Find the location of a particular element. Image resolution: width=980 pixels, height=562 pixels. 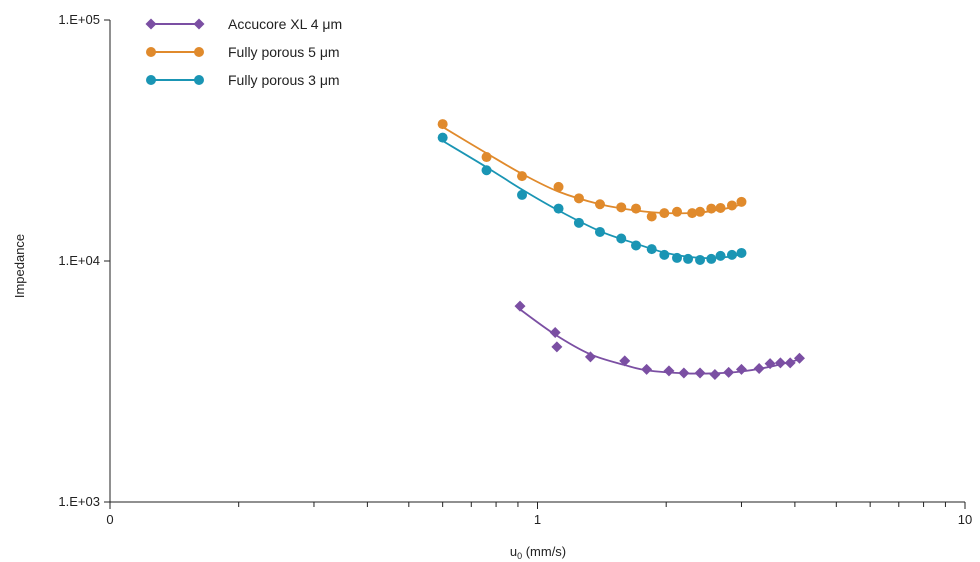

legend-label: Accucore XL 4 μm is located at coordinates (285, 24).